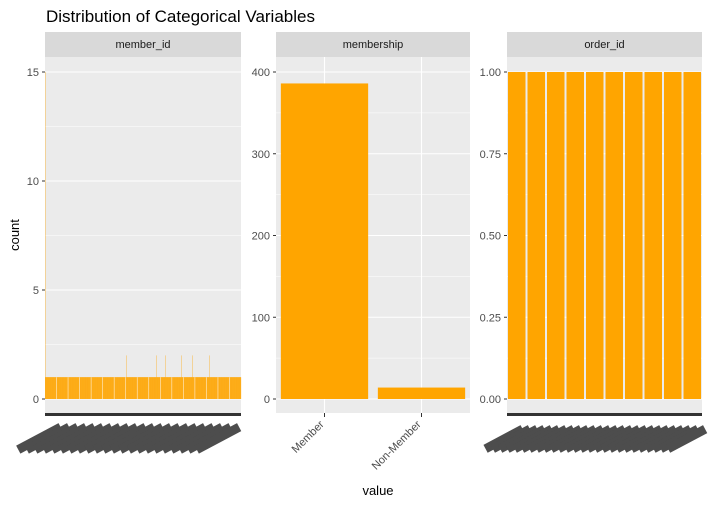  Describe the element at coordinates (33, 73) in the screenshot. I see `y-tick-label: 15` at that location.